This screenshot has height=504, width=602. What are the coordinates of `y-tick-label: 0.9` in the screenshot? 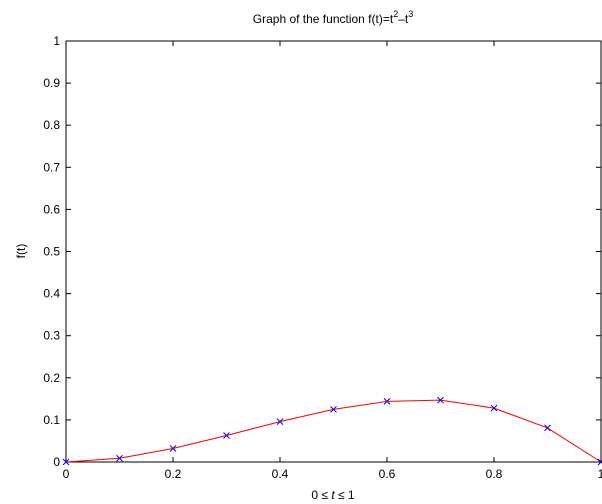 It's located at (51, 83).